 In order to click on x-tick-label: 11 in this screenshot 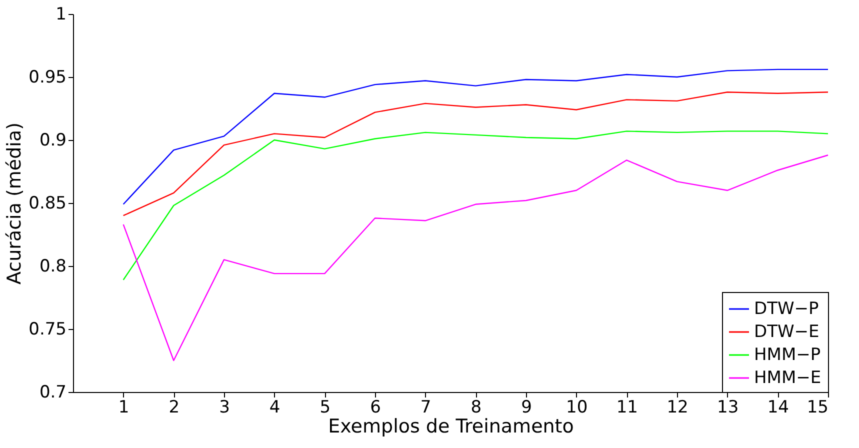, I will do `click(627, 408)`.